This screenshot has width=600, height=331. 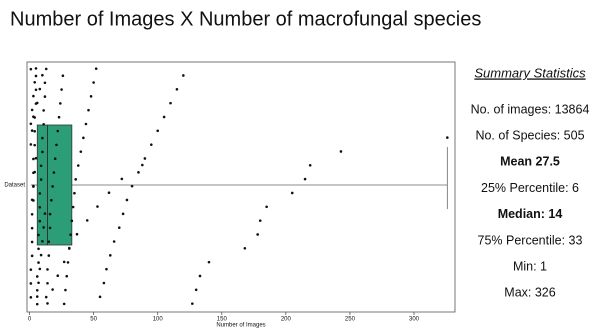 What do you see at coordinates (286, 320) in the screenshot?
I see `x-tick-label: 200` at bounding box center [286, 320].